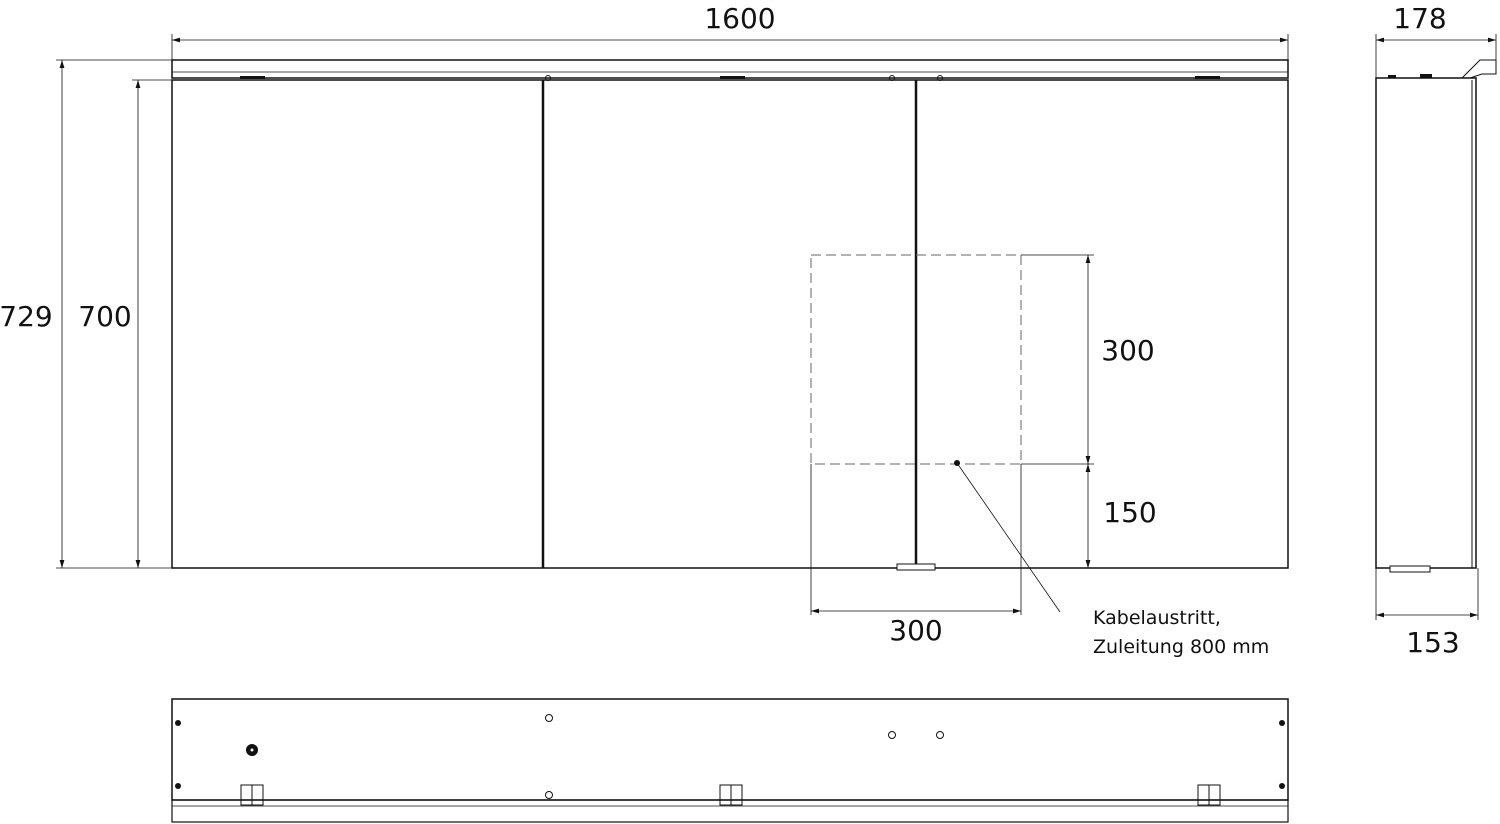 This screenshot has height=824, width=1500. Describe the element at coordinates (1181, 647) in the screenshot. I see `cable-note-line2: Zuleitung 800 mm` at that location.